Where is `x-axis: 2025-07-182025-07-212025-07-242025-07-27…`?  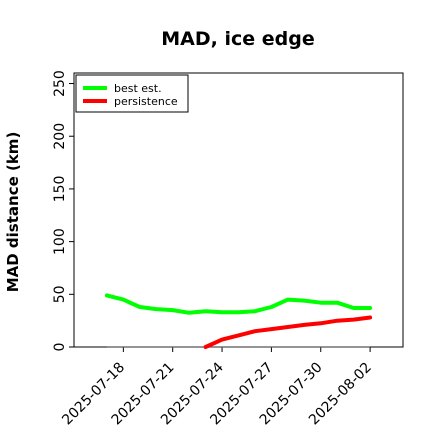 x-axis: 2025-07-182025-07-212025-07-242025-07-27… is located at coordinates (217, 387).